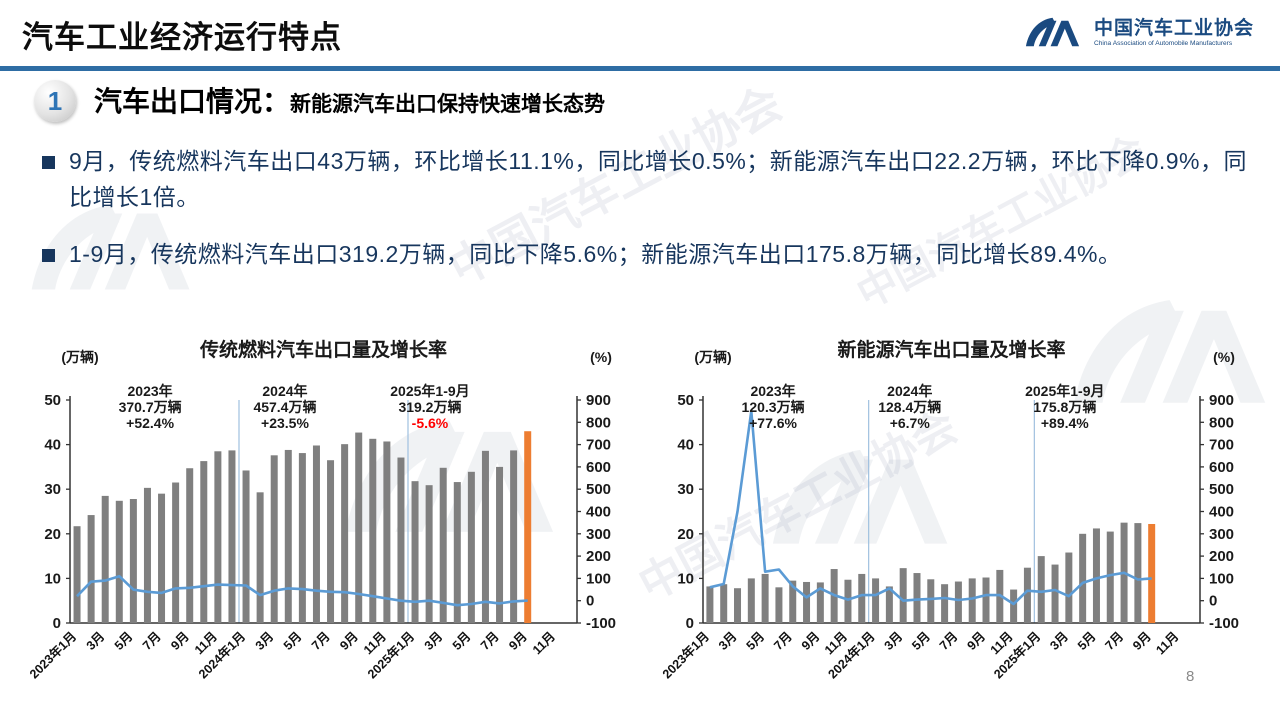 This screenshot has width=1280, height=719. What do you see at coordinates (1221, 422) in the screenshot?
I see `svg-text: 800` at bounding box center [1221, 422].